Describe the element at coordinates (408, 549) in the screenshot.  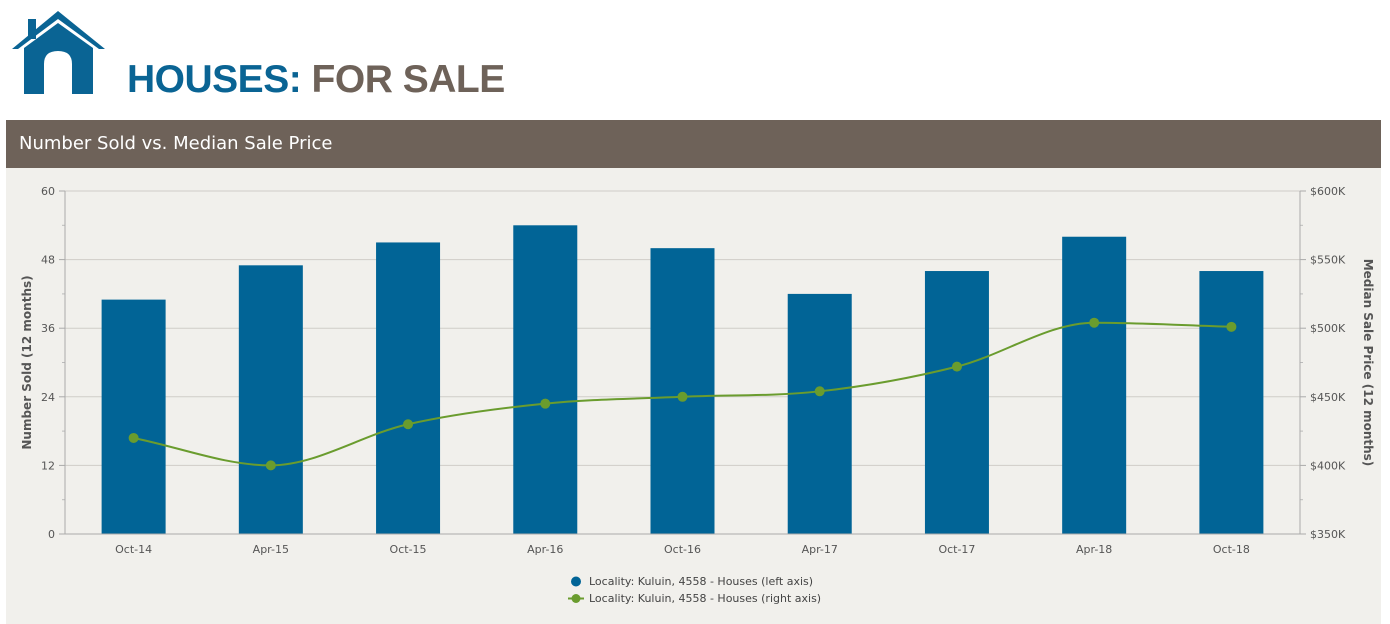
I see `x-tick-label: Oct-15` at that location.